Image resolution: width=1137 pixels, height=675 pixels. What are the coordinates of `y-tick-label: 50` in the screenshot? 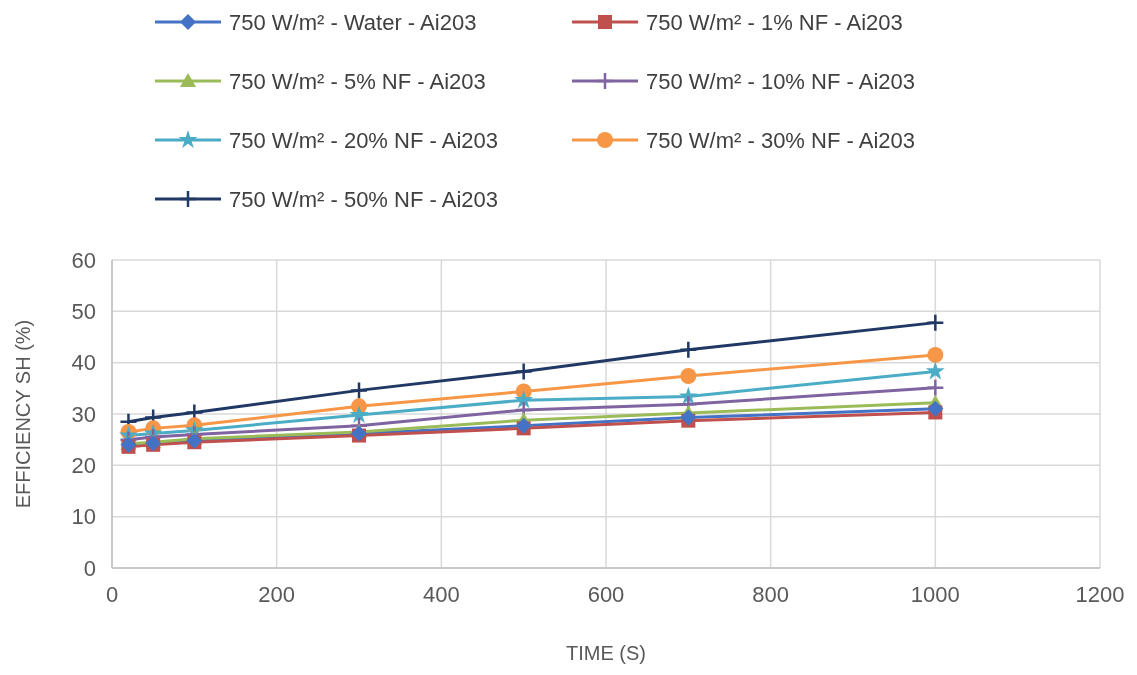 It's located at (83, 312).